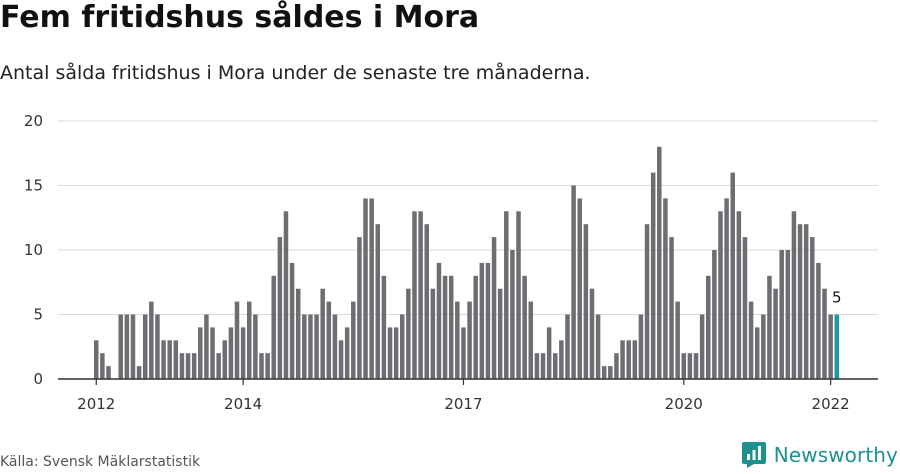  Describe the element at coordinates (837, 346) in the screenshot. I see `bar-latest` at that location.